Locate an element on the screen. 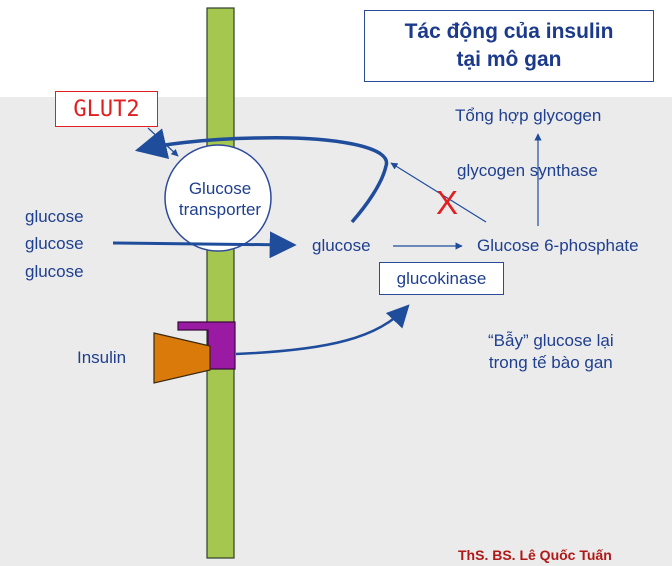 This screenshot has height=566, width=672. cell-membrane is located at coordinates (220, 283).